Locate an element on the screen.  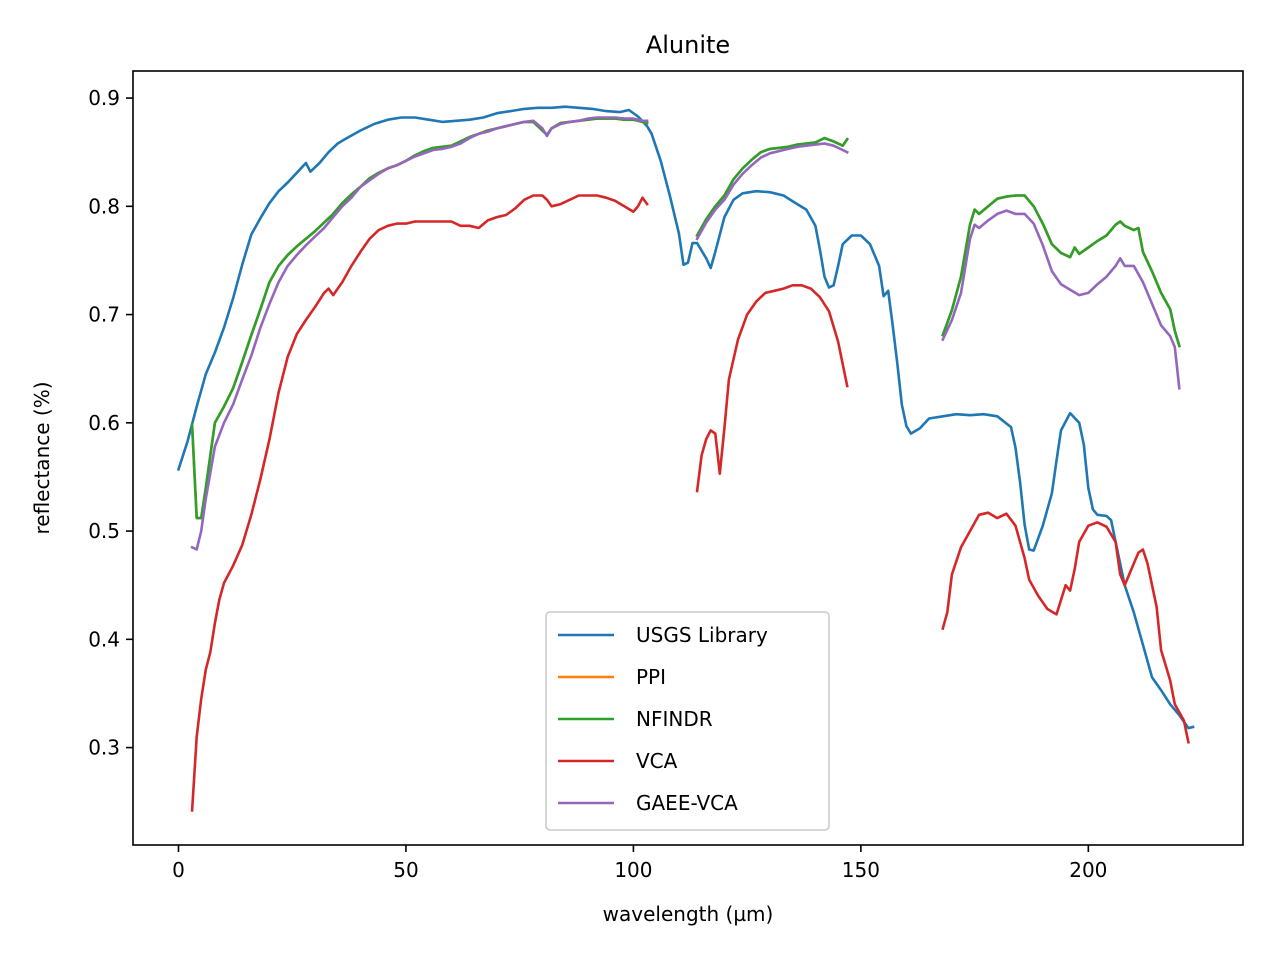
legend-item-usgs-library: USGS Library is located at coordinates (663, 635).